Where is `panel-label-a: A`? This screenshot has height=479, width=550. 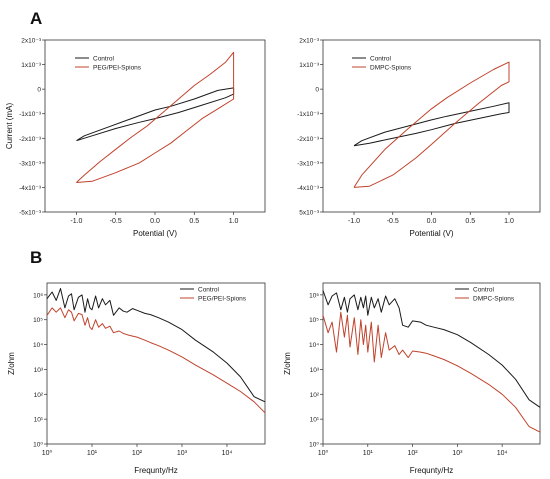 panel-label-a: A is located at coordinates (36, 18).